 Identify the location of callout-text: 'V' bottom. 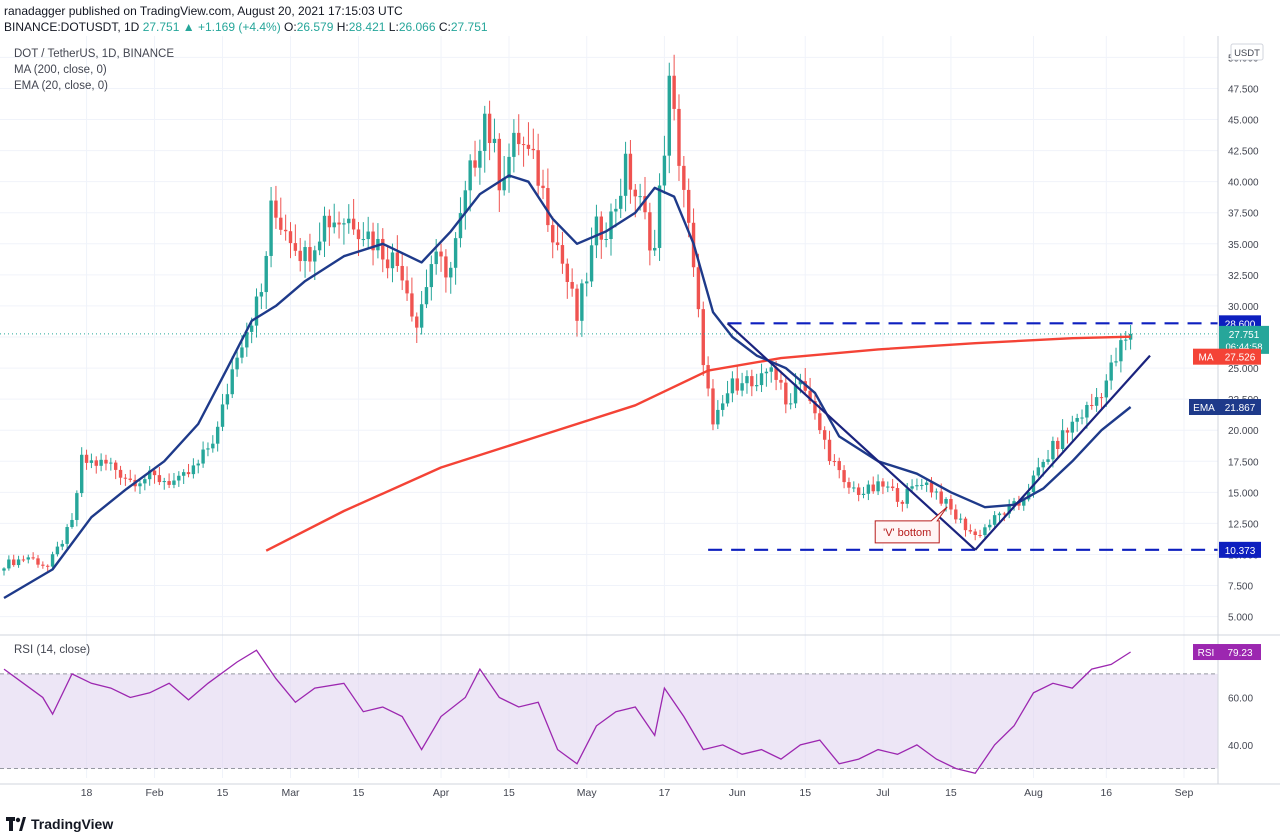
(907, 533).